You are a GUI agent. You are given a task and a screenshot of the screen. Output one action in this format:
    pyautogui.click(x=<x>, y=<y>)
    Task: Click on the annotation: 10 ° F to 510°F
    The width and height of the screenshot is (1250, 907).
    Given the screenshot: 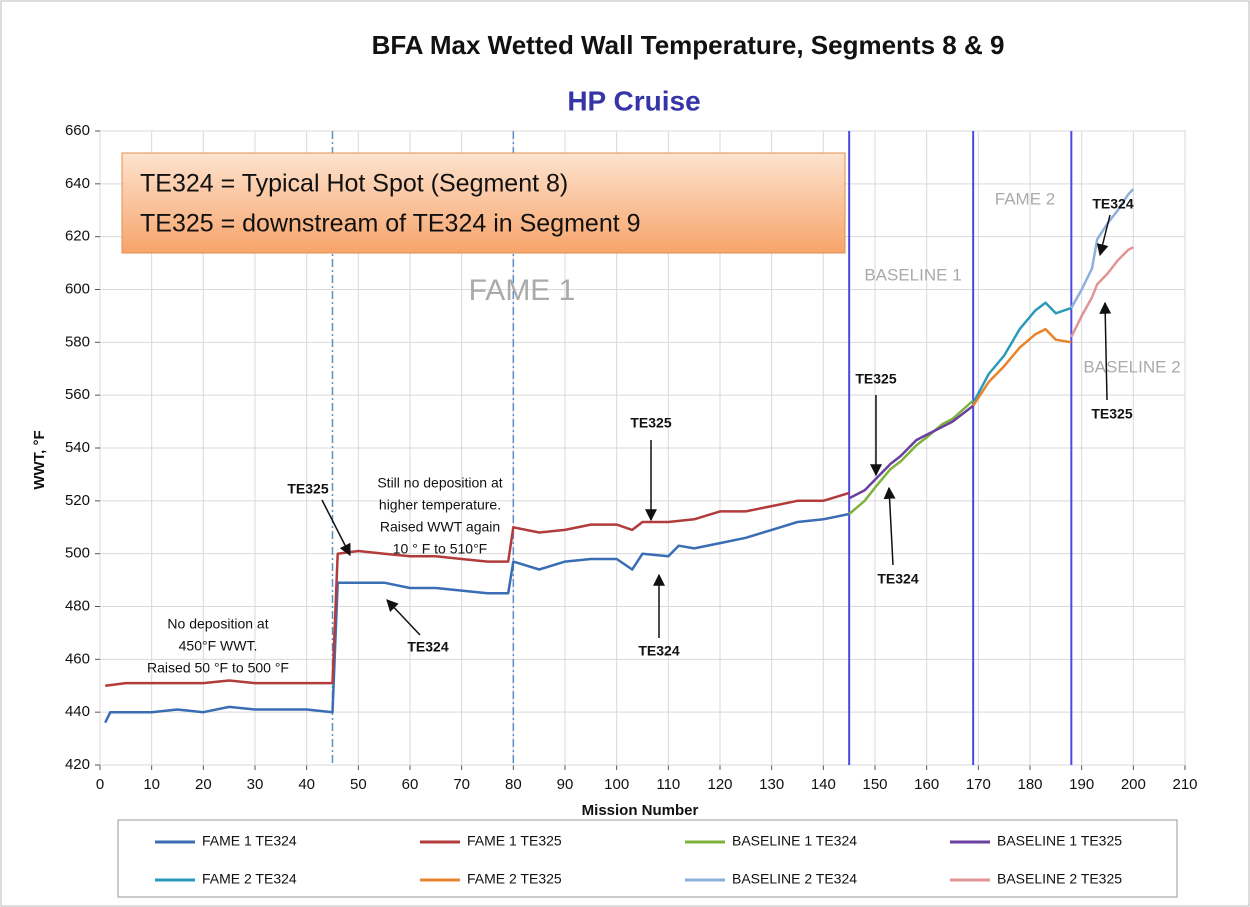 What is the action you would take?
    pyautogui.click(x=440, y=549)
    